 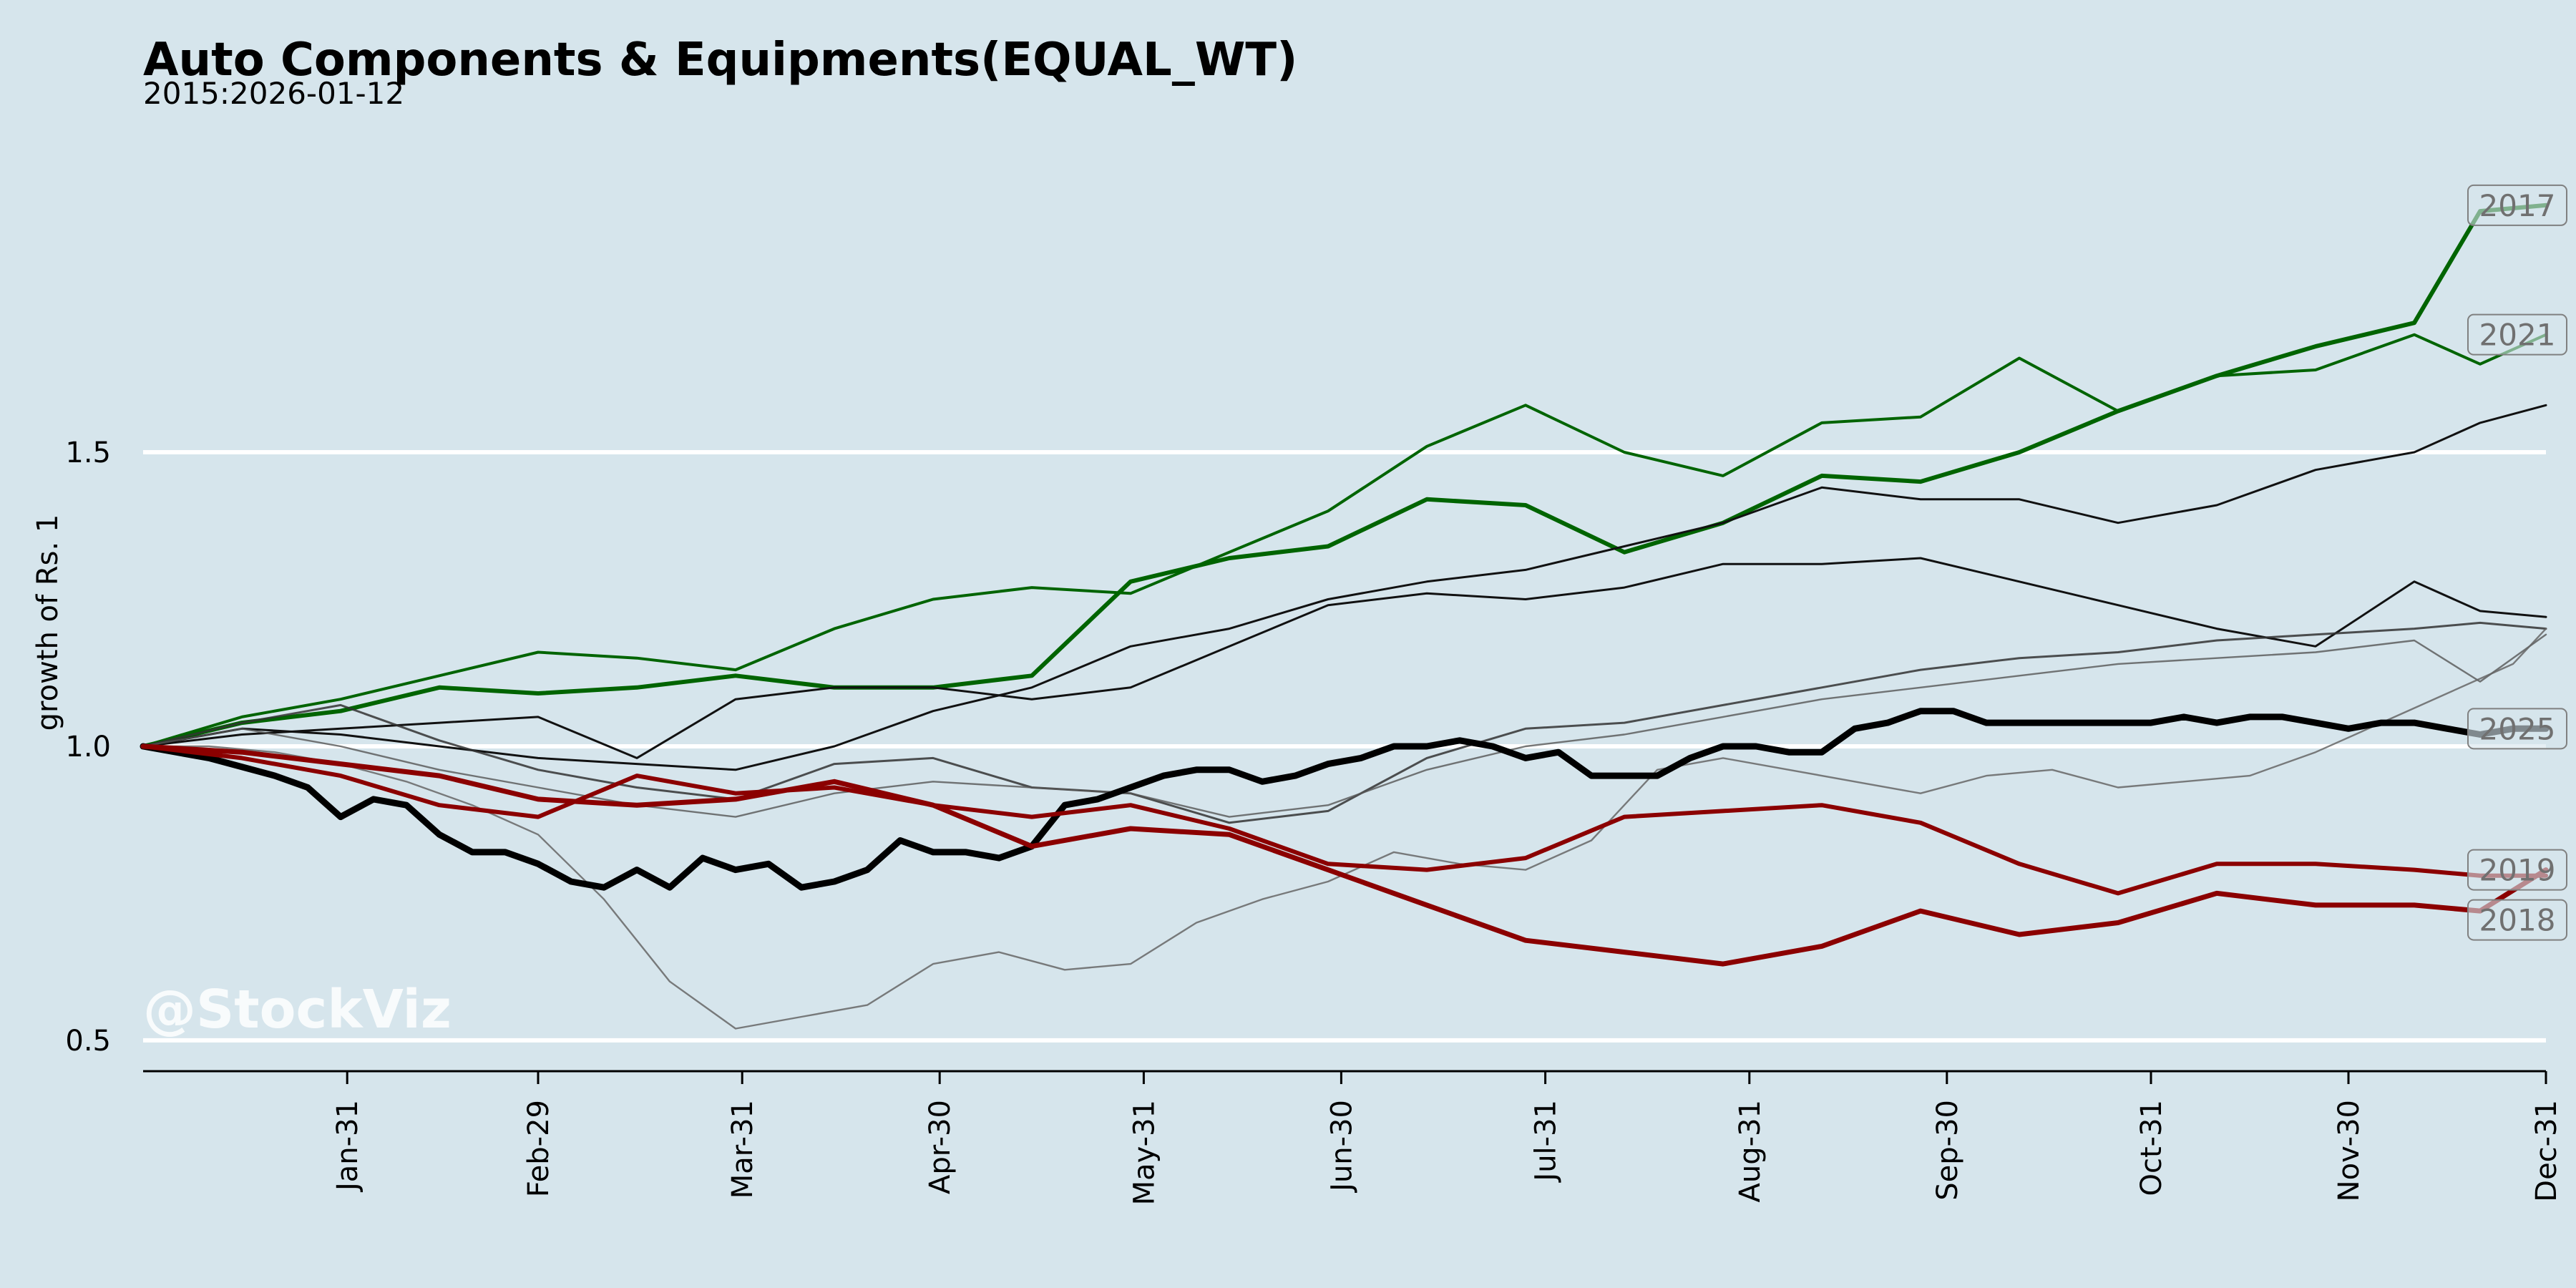 I want to click on series-tag-label: 2025, so click(x=2517, y=728).